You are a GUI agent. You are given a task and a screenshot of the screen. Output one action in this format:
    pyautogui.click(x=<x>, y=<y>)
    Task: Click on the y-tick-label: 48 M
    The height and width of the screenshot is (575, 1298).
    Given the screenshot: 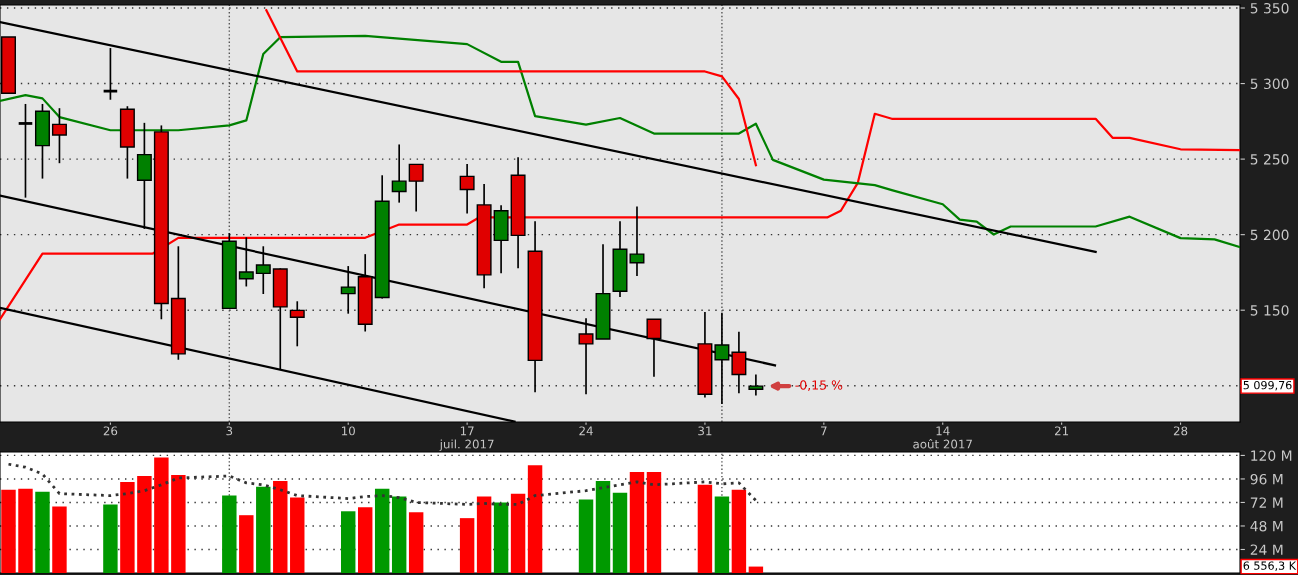 What is the action you would take?
    pyautogui.click(x=1266, y=526)
    